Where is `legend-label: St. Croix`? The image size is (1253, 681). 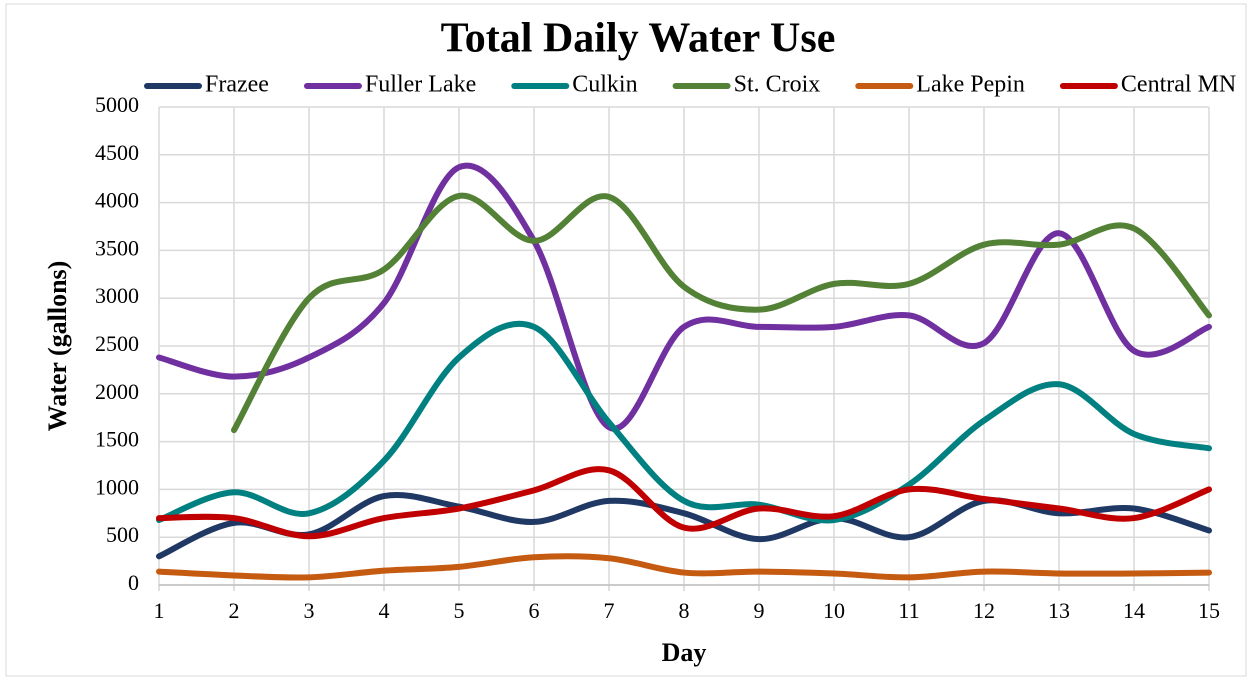
legend-label: St. Croix is located at coordinates (777, 85).